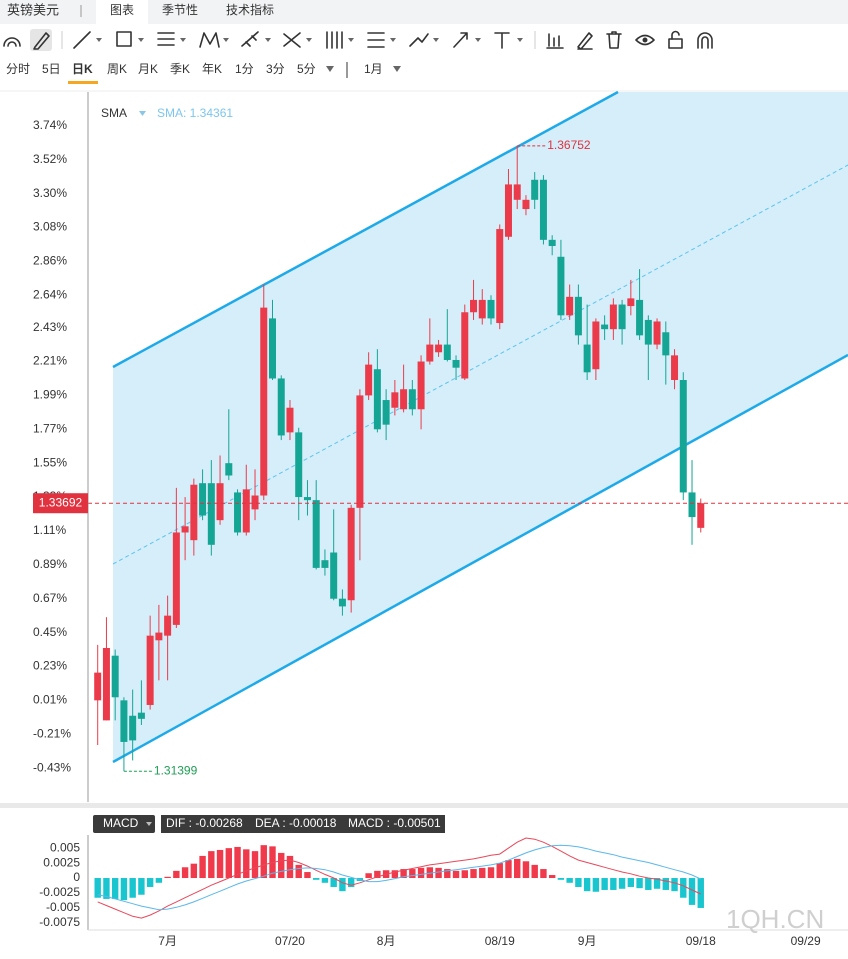 The height and width of the screenshot is (959, 848). Describe the element at coordinates (122, 10) in the screenshot. I see `tab: 图表` at that location.